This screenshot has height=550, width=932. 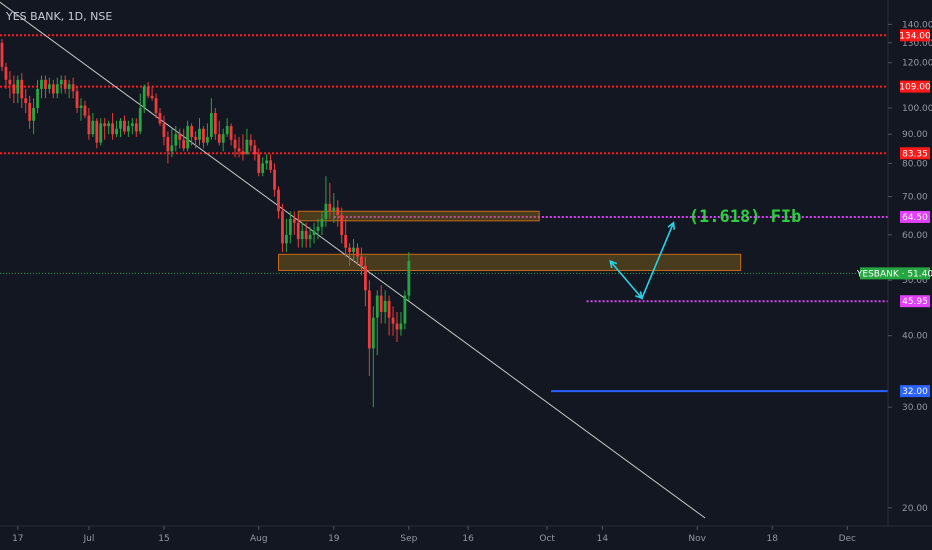 What do you see at coordinates (163, 539) in the screenshot?
I see `x-tick-label: 15` at bounding box center [163, 539].